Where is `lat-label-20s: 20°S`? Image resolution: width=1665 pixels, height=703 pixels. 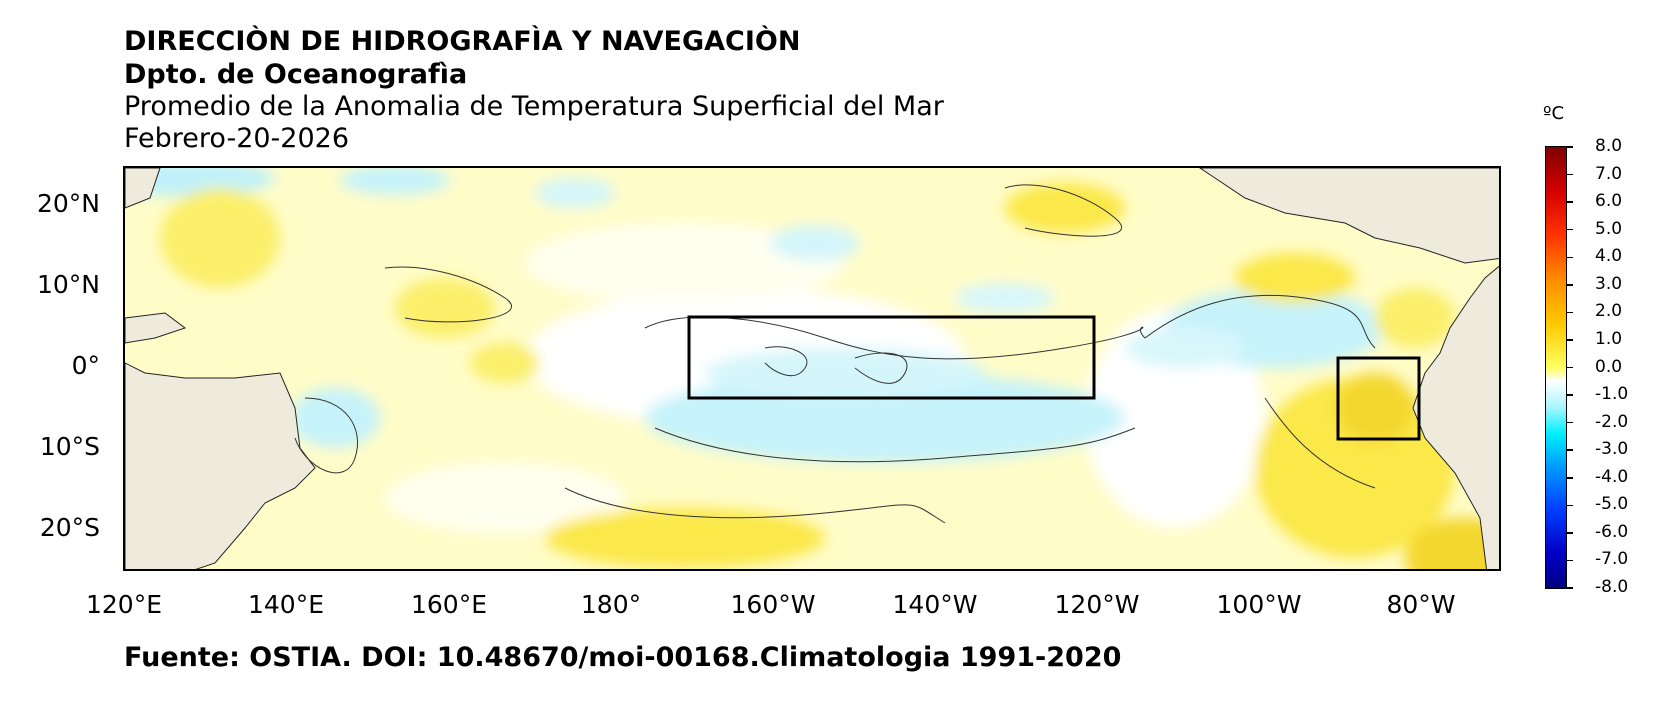 lat-label-20s: 20°S is located at coordinates (69, 527).